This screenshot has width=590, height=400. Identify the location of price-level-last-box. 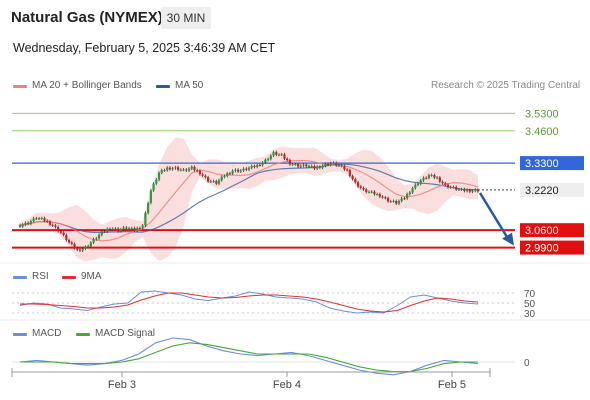
(552, 189).